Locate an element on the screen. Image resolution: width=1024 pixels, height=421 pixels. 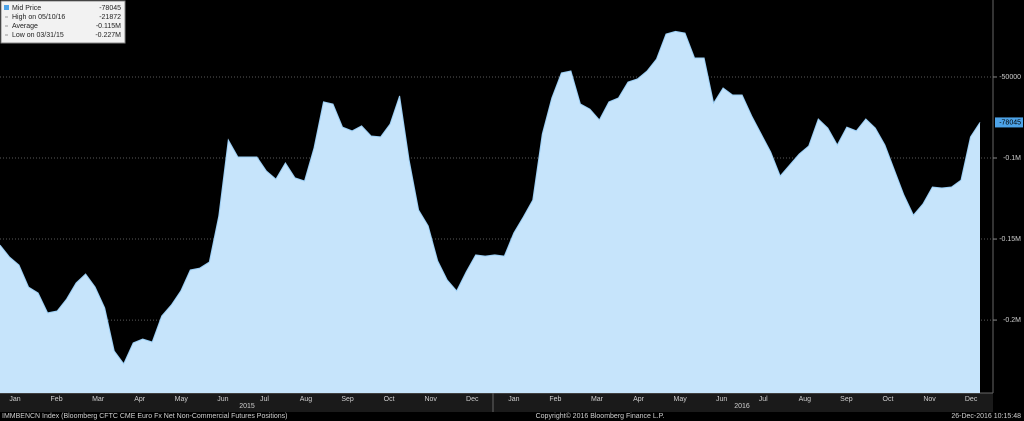
y-tick-label: -0.2M is located at coordinates (1012, 320).